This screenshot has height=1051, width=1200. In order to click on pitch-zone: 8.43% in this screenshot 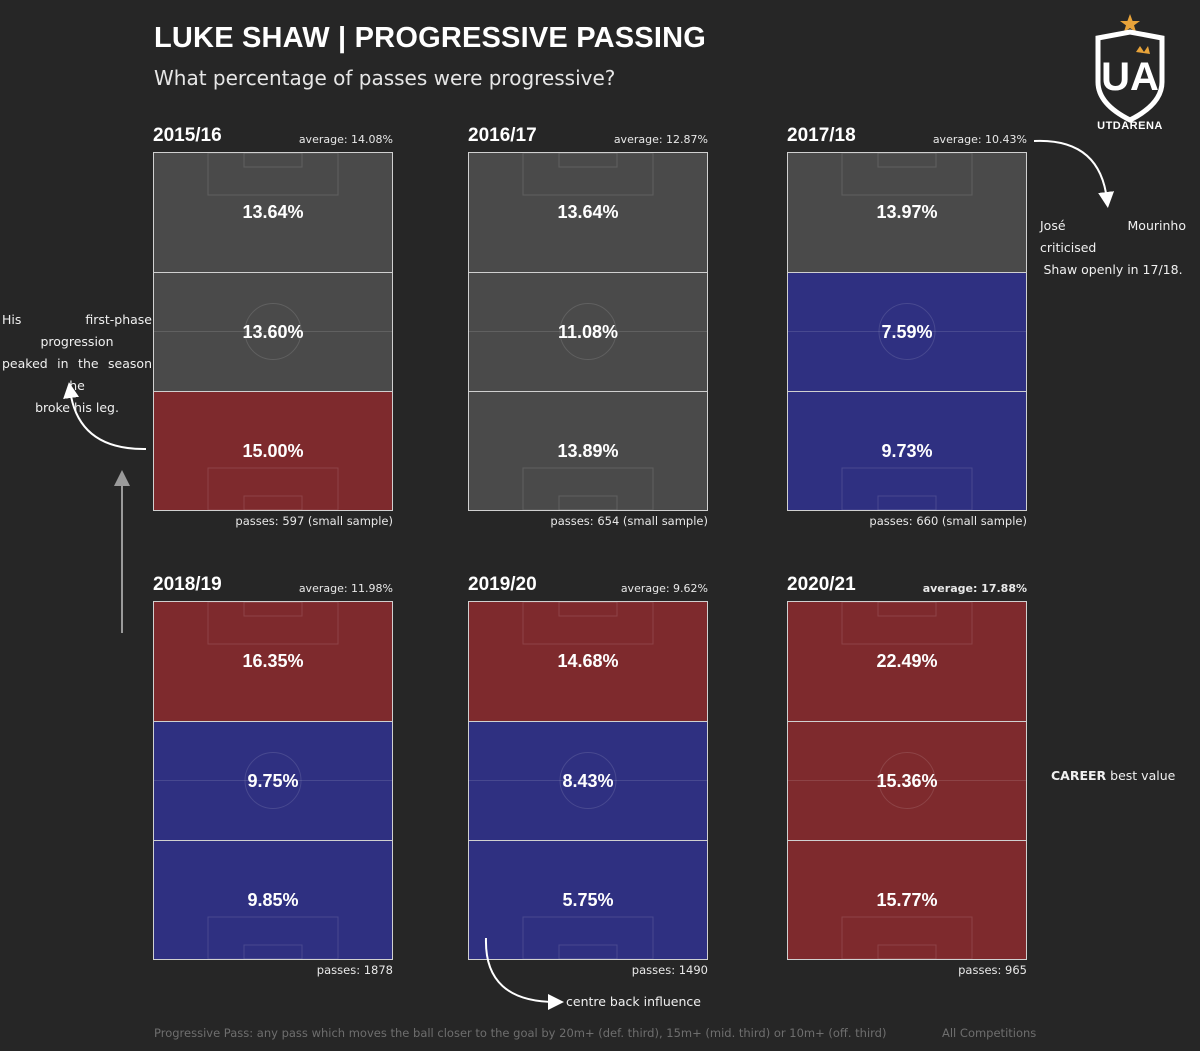, I will do `click(588, 780)`.